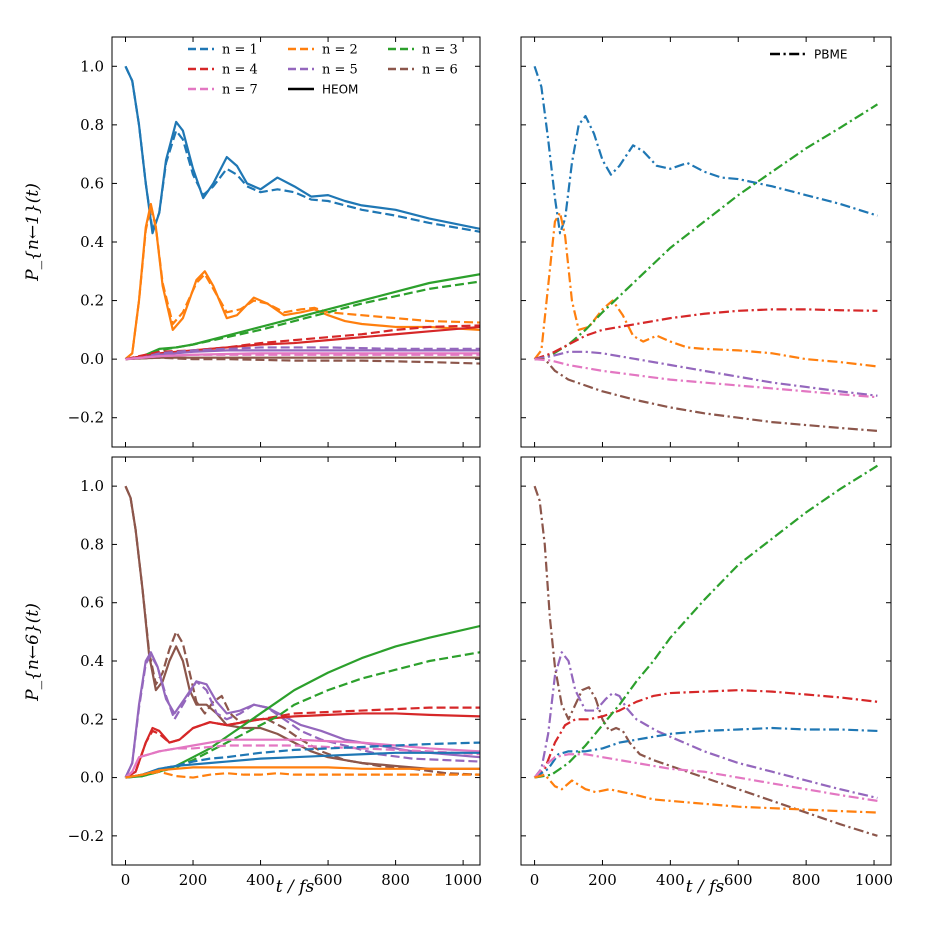 This screenshot has width=933, height=933. I want to click on ylabel-top: P_{n←1}(t), so click(33, 232).